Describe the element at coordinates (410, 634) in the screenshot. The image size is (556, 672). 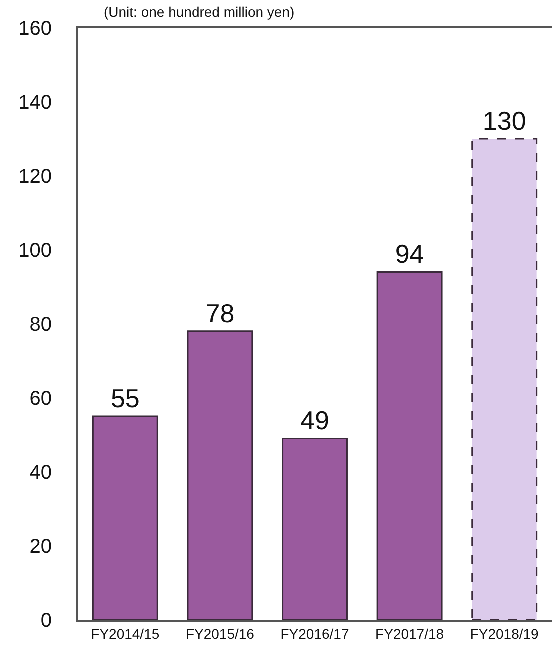
I see `x-tick-label: FY2017/18` at that location.